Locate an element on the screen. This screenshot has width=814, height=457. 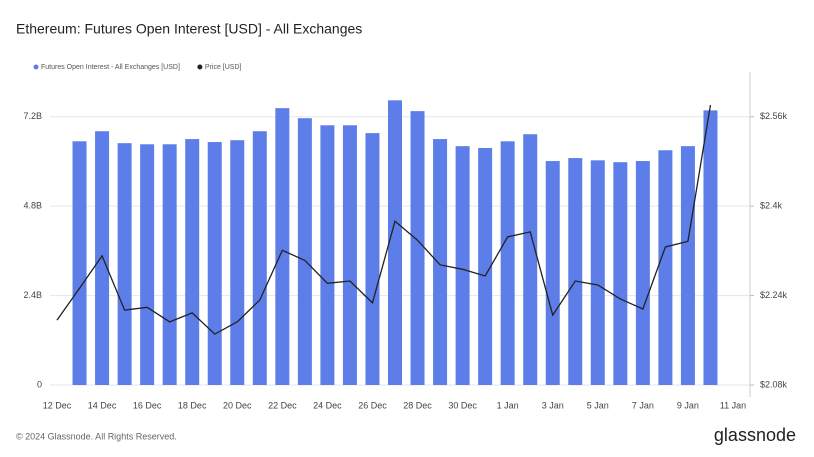
x-tick-label: 14 Dec is located at coordinates (102, 405).